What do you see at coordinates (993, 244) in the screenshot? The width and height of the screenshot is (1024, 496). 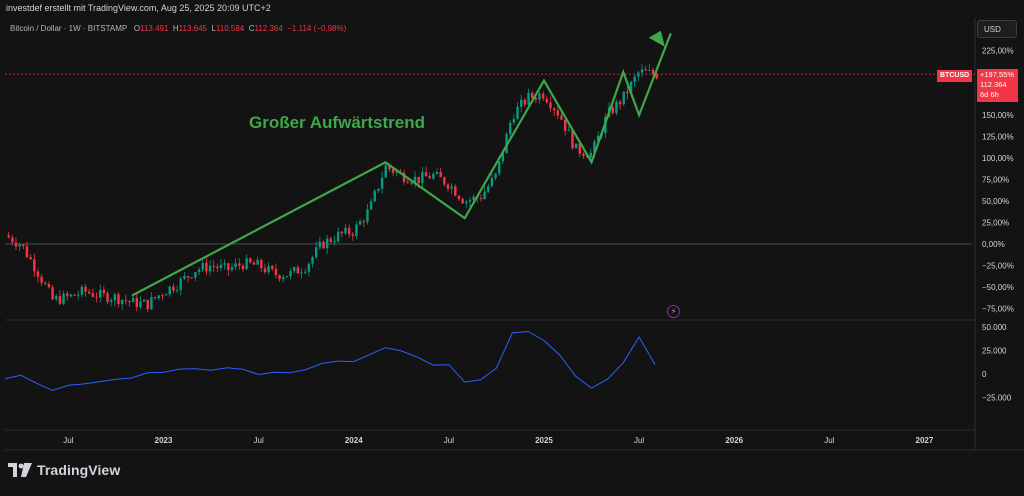 I see `price-axis-tick: 0,00%` at bounding box center [993, 244].